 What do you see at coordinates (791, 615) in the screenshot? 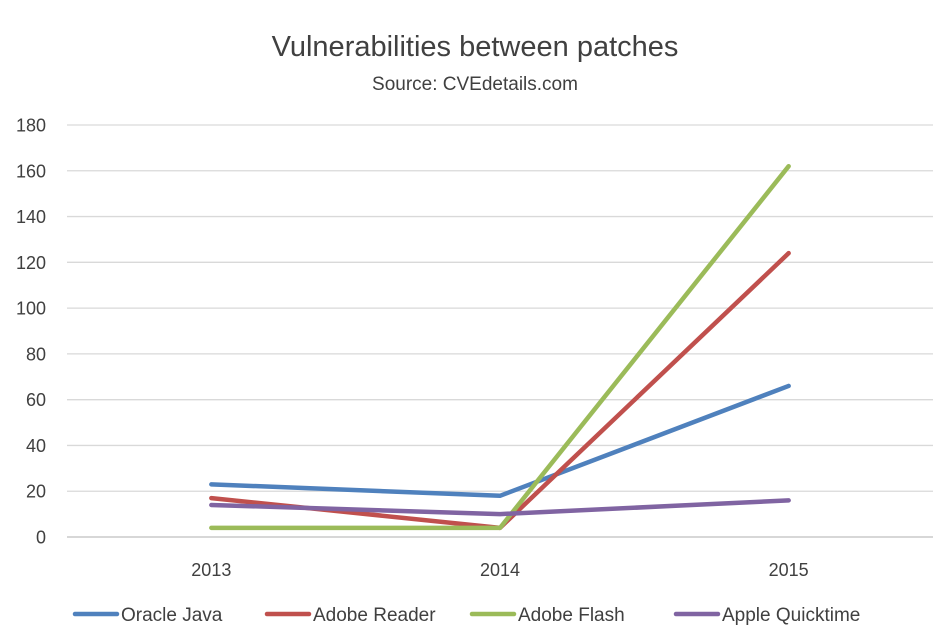
I see `legend-label: Apple Quicktime` at bounding box center [791, 615].